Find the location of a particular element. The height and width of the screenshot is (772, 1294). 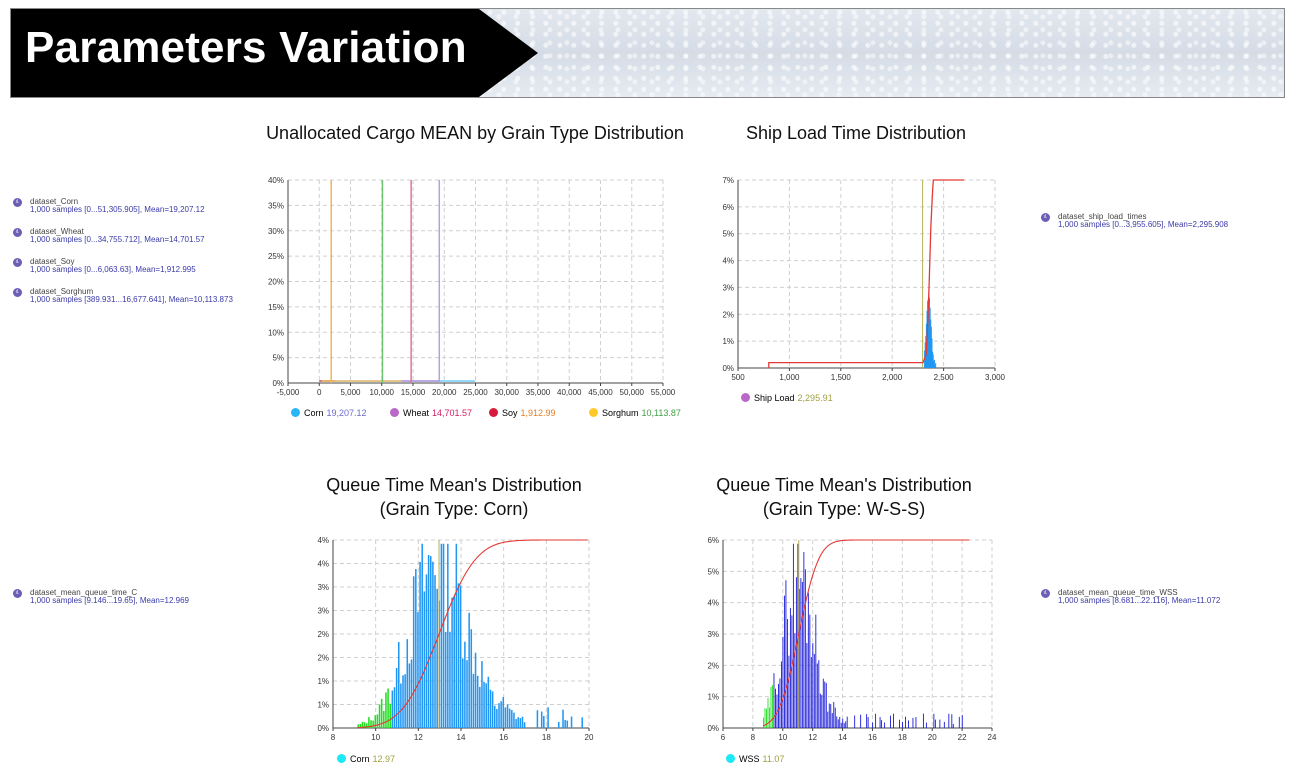

legend-item-soy: Soy 1,912.99 is located at coordinates (522, 413).